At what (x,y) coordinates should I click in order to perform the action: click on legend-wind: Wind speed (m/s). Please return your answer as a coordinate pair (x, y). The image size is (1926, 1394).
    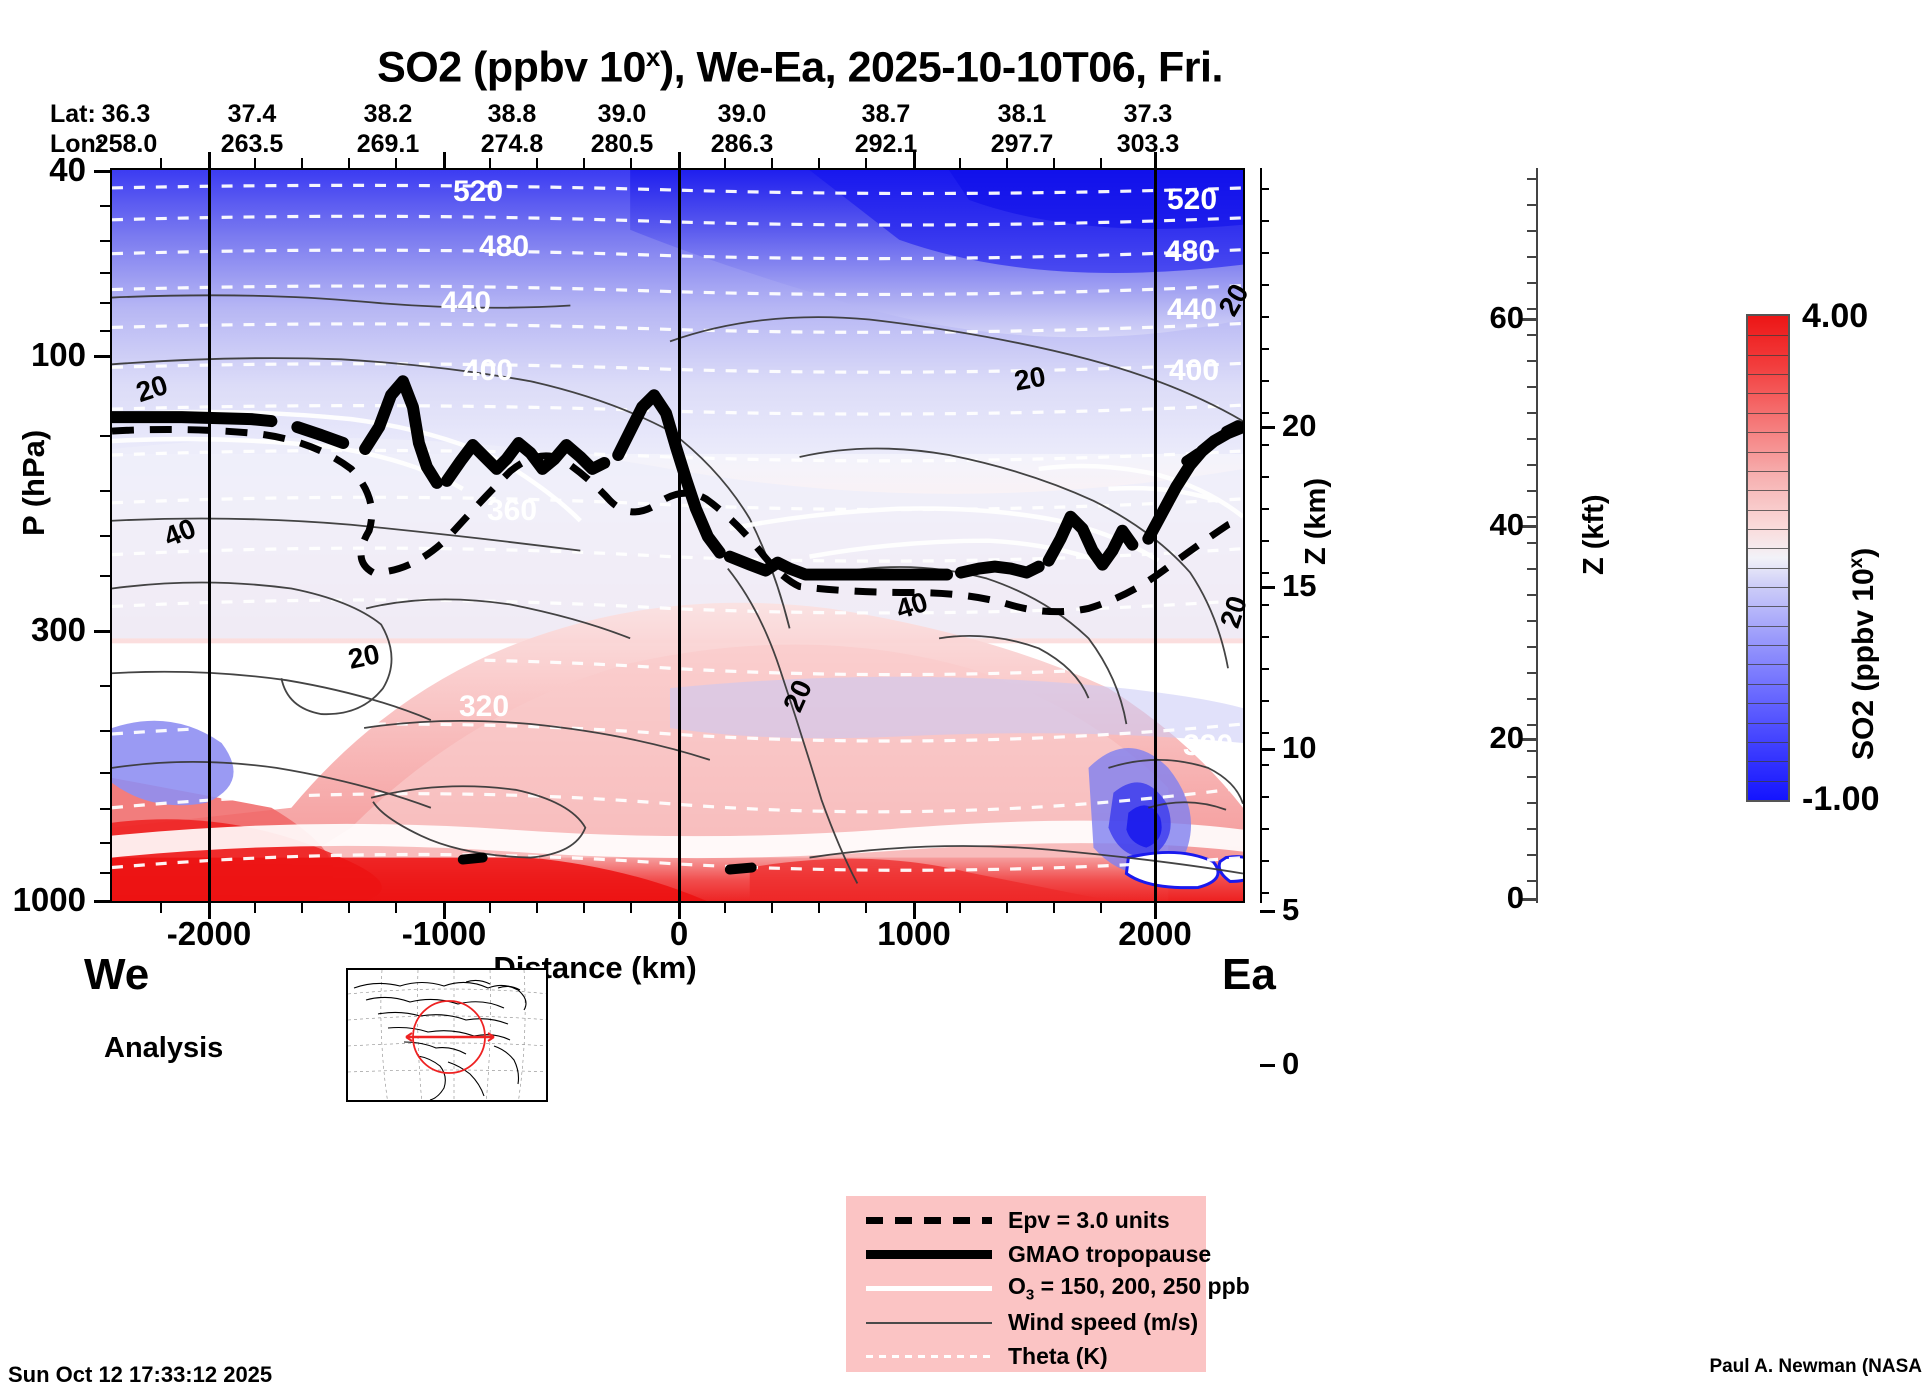
    Looking at the image, I should click on (1026, 1322).